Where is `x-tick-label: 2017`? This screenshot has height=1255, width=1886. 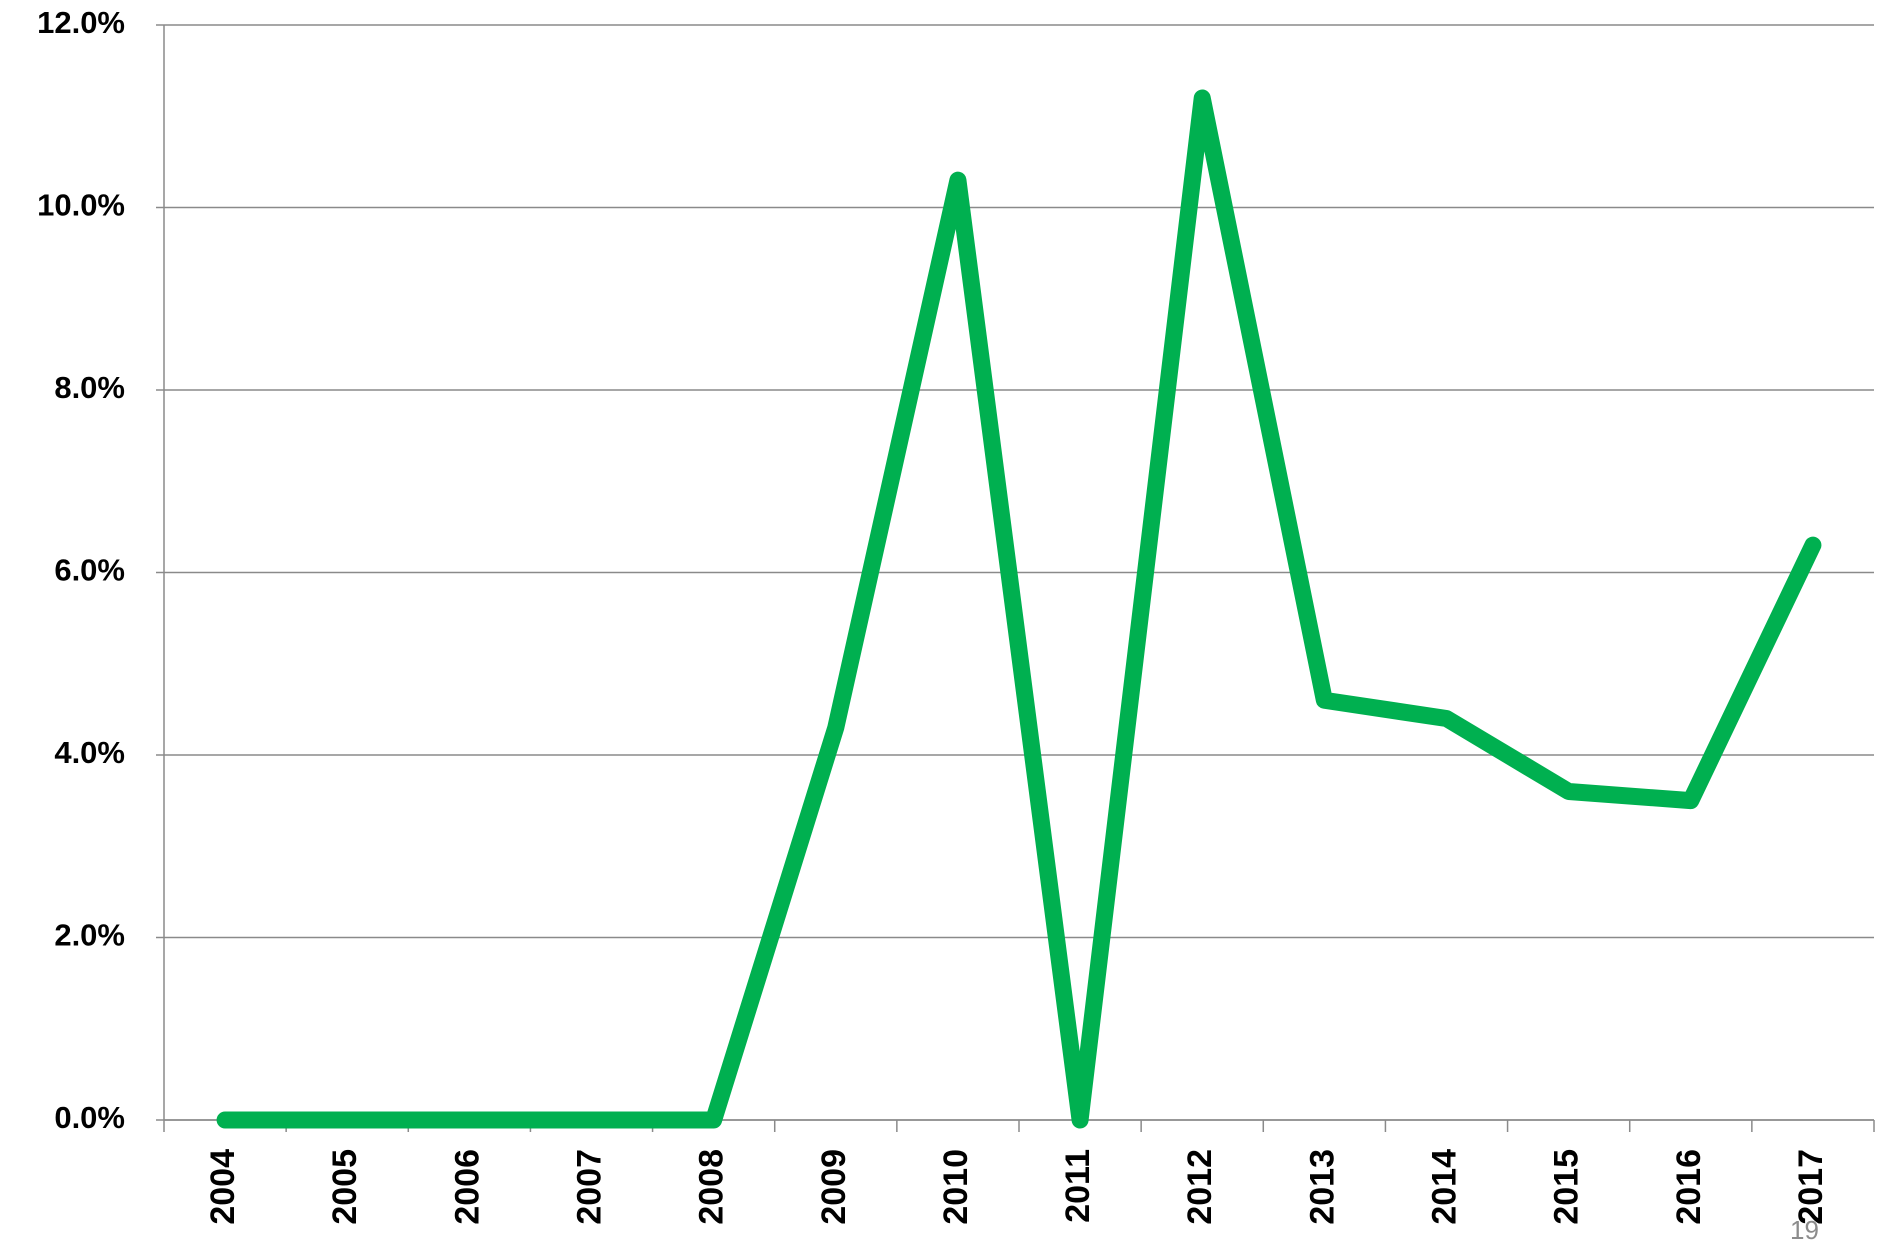
x-tick-label: 2017 is located at coordinates (1811, 1187).